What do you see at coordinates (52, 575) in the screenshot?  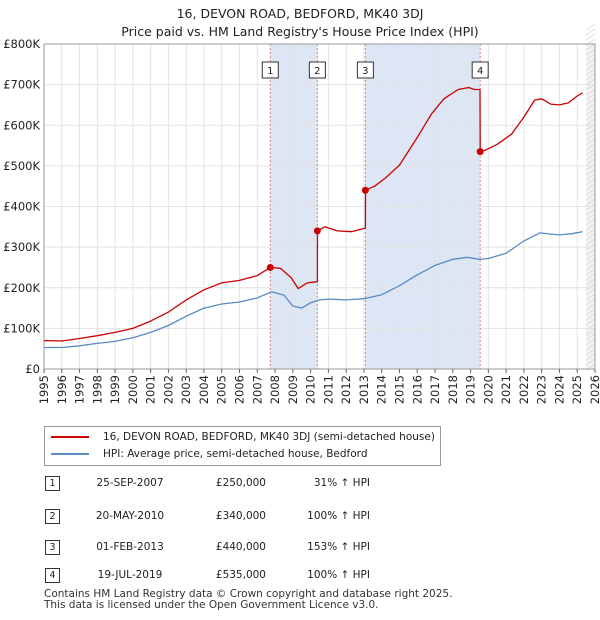 I see `sale-number-badge: 4` at bounding box center [52, 575].